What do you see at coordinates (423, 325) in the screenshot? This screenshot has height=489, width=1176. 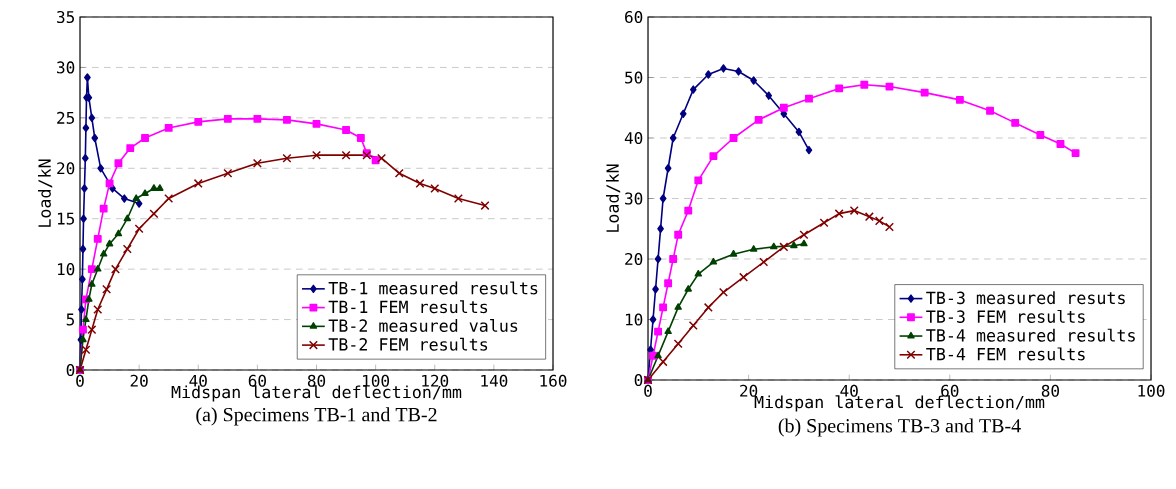 I see `legend-label: TB-2 measured valus` at bounding box center [423, 325].